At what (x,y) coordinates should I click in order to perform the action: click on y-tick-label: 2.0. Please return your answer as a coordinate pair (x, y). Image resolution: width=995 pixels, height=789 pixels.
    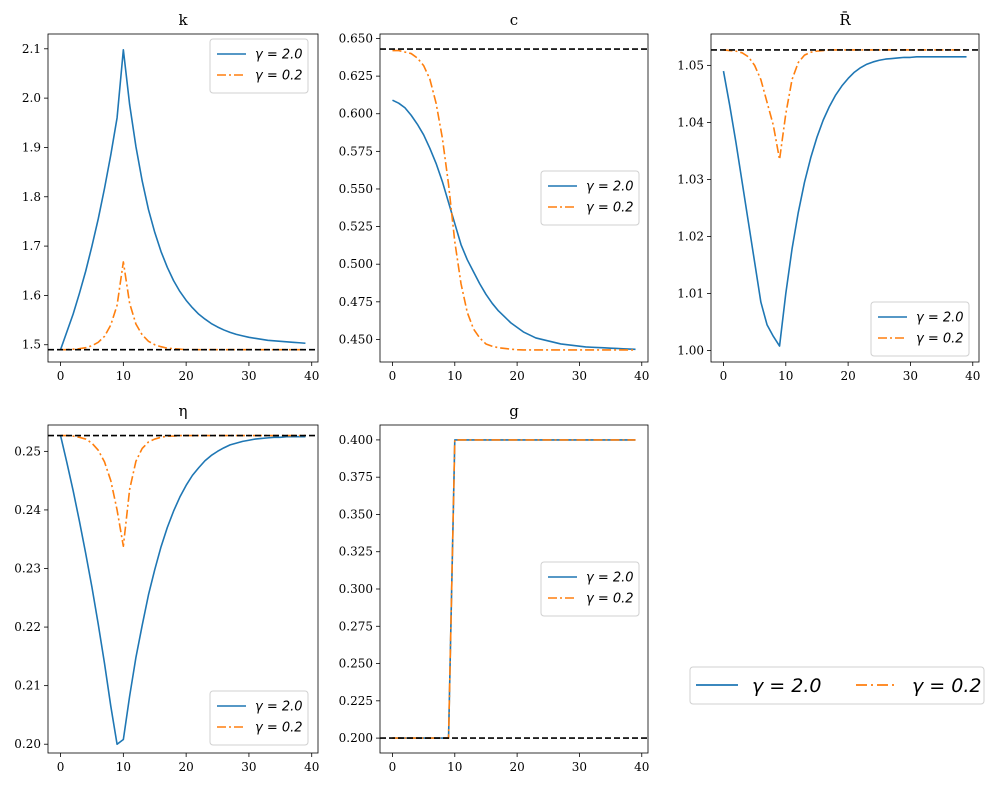
    Looking at the image, I should click on (31, 98).